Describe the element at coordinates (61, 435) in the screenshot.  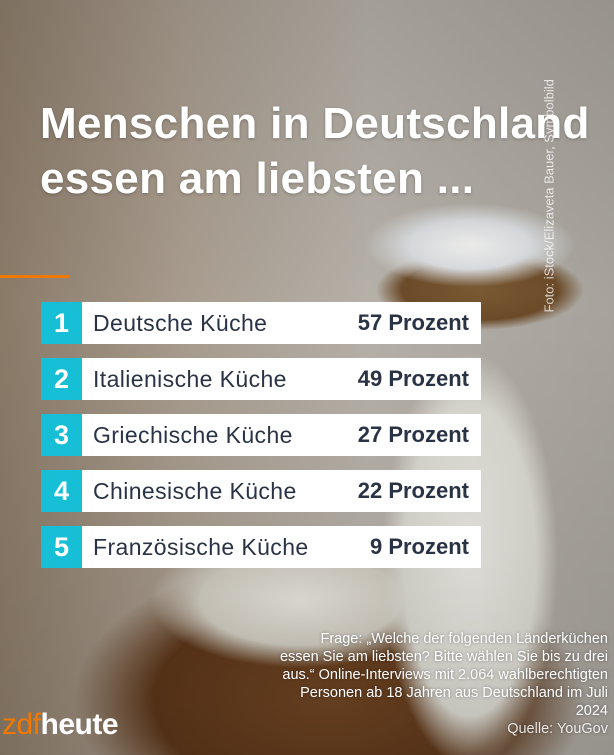
I see `rank-number: 3` at that location.